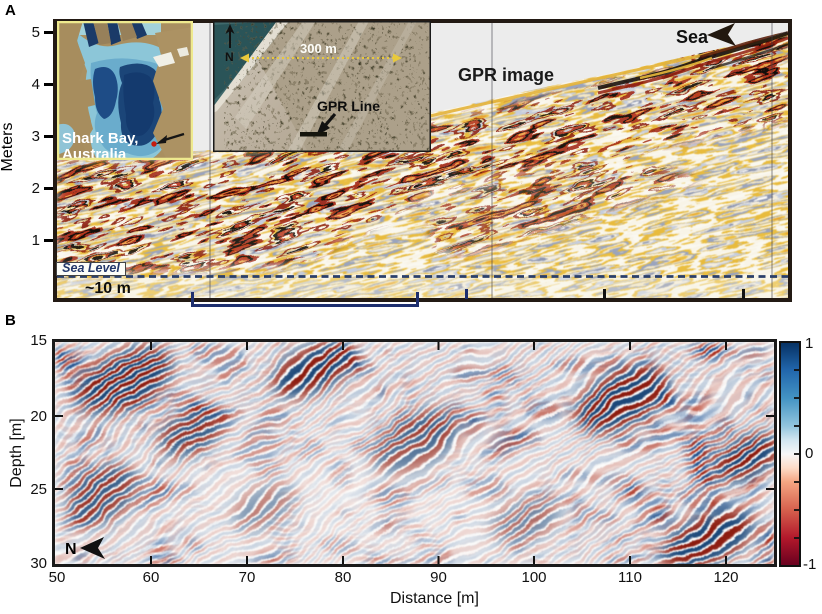  I want to click on svg-text: 300 m, so click(318, 48).